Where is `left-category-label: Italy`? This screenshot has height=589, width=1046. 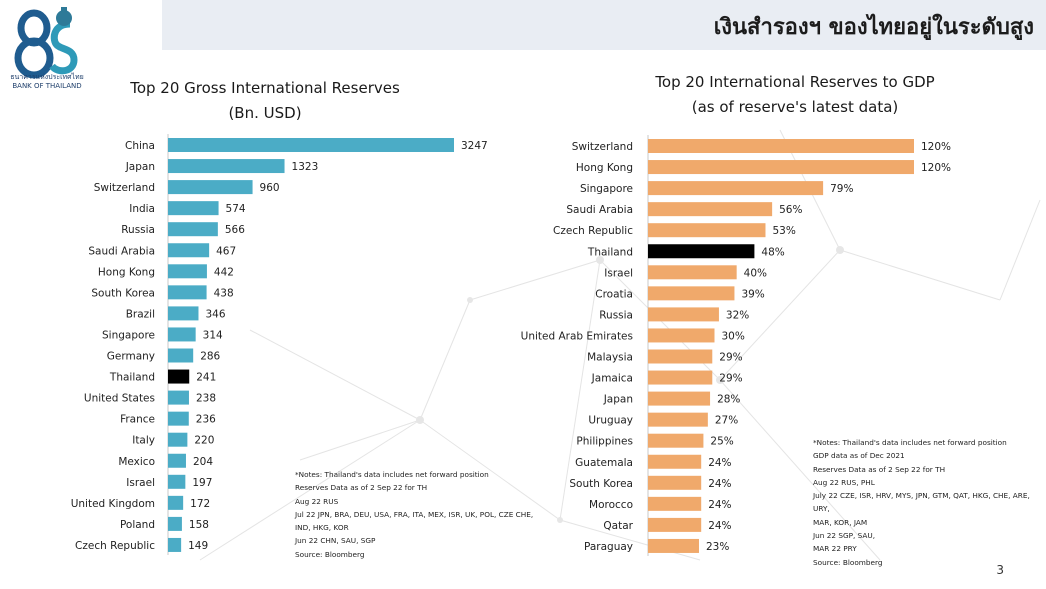 left-category-label: Italy is located at coordinates (143, 441).